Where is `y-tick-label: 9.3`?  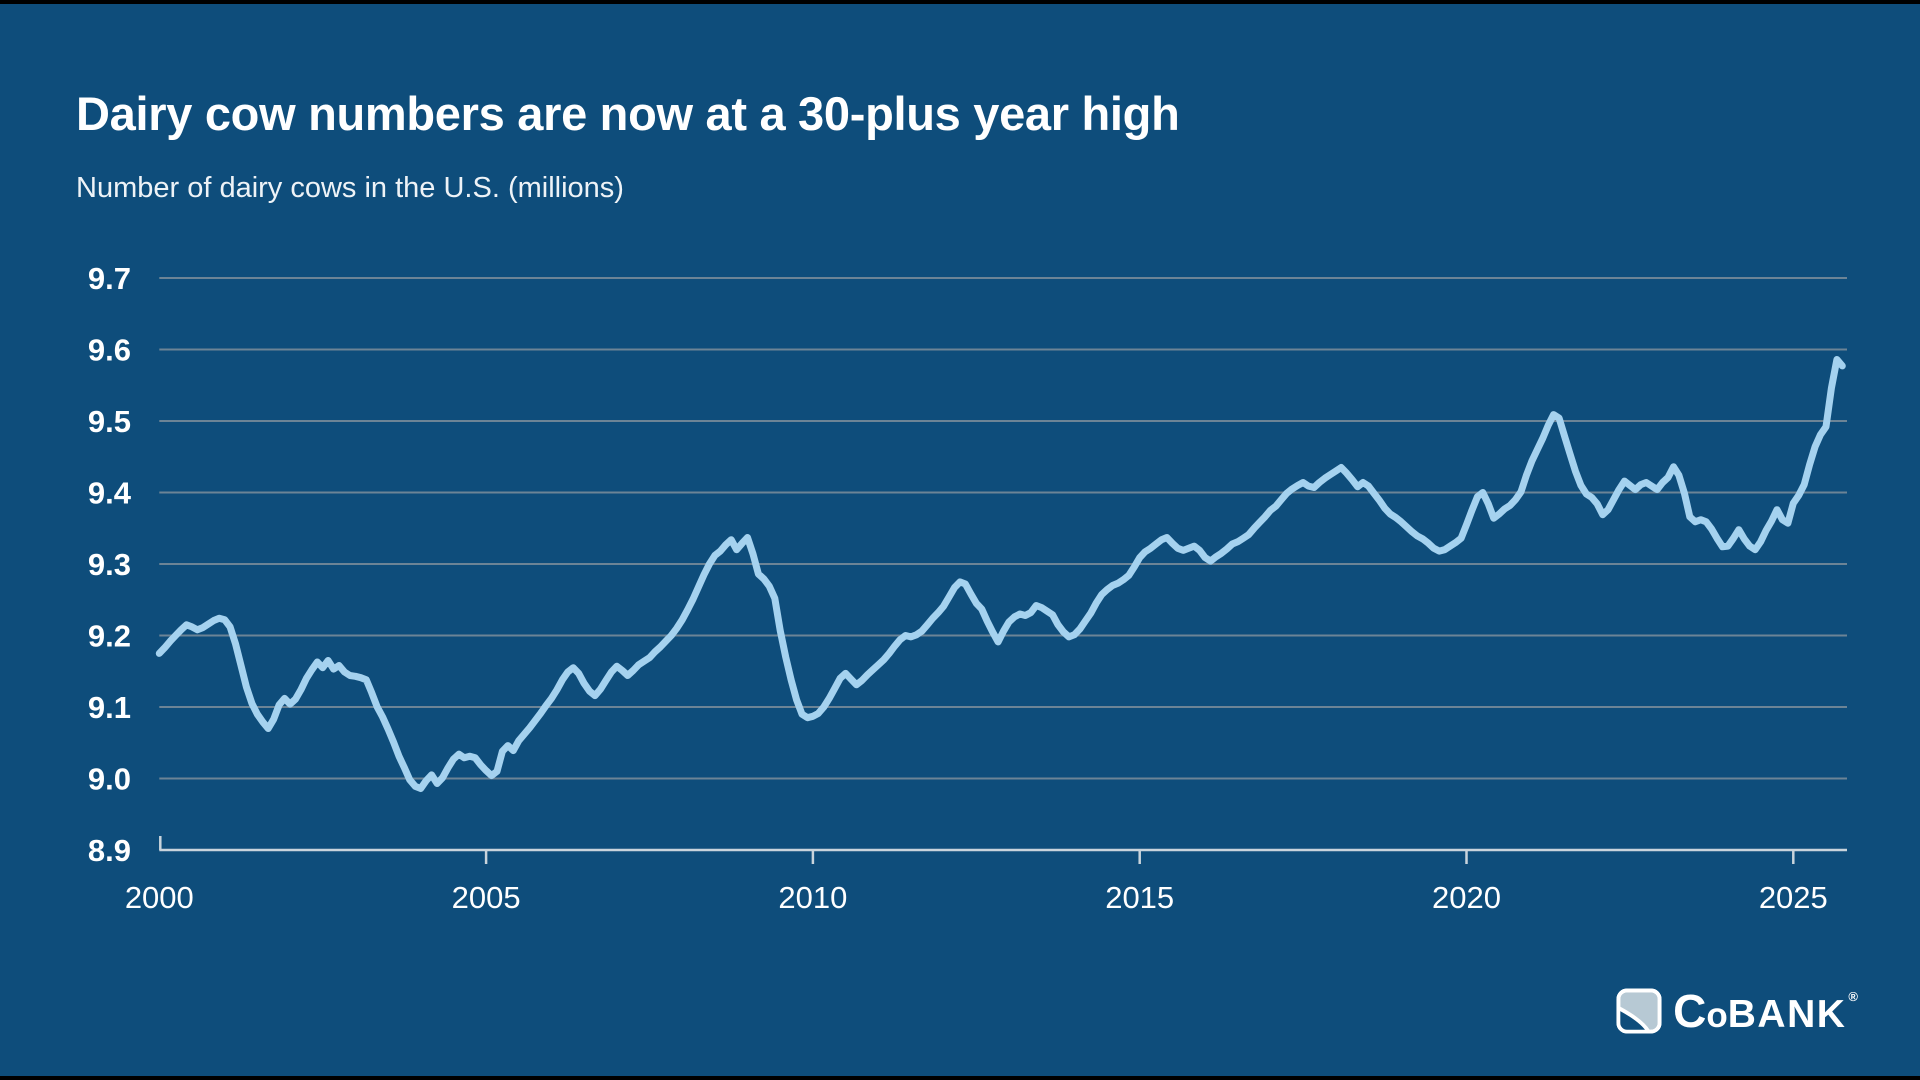 y-tick-label: 9.3 is located at coordinates (109, 564).